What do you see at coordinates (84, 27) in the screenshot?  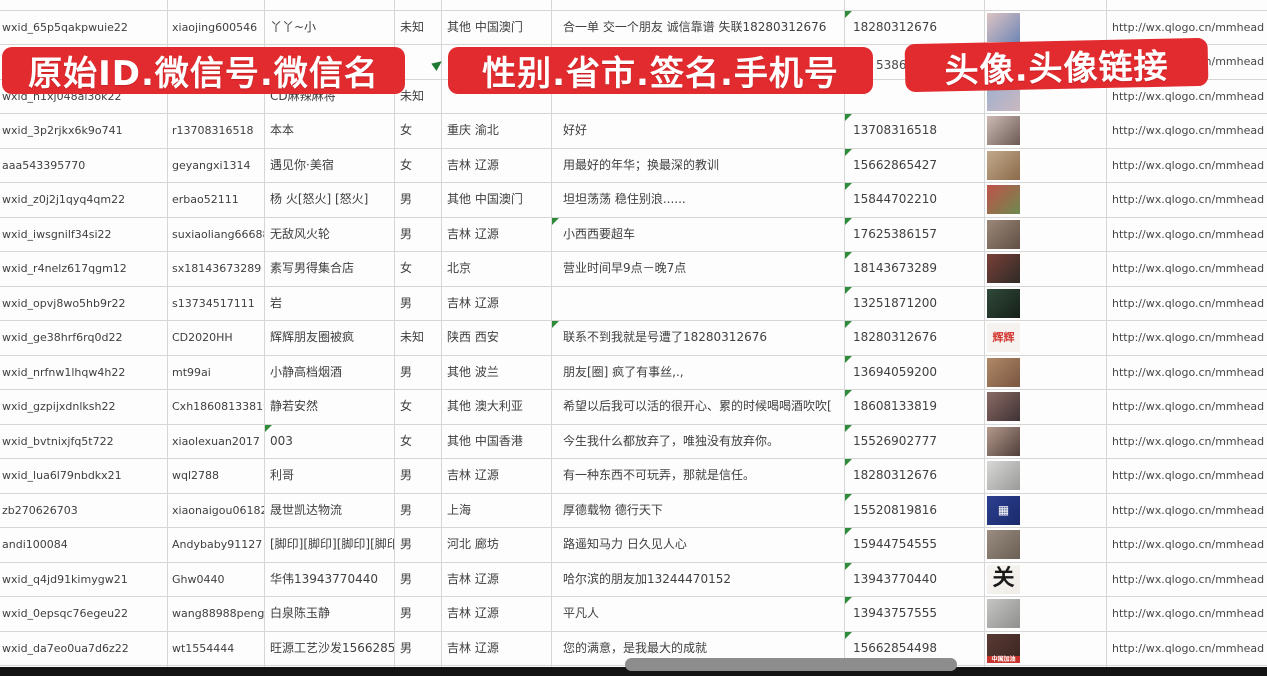 I see `cell-wxid: wxid_65p5qakpwuie22` at bounding box center [84, 27].